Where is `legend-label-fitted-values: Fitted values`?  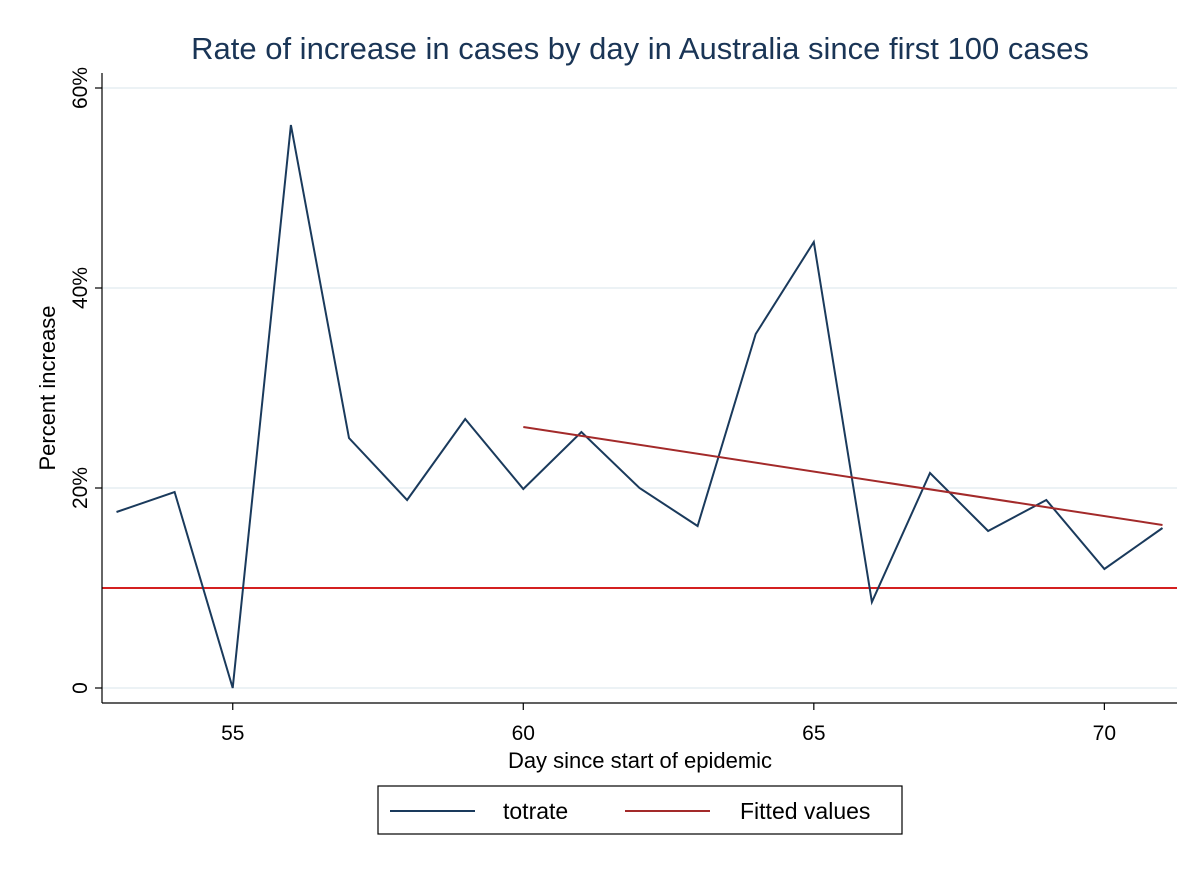 legend-label-fitted-values: Fitted values is located at coordinates (805, 811).